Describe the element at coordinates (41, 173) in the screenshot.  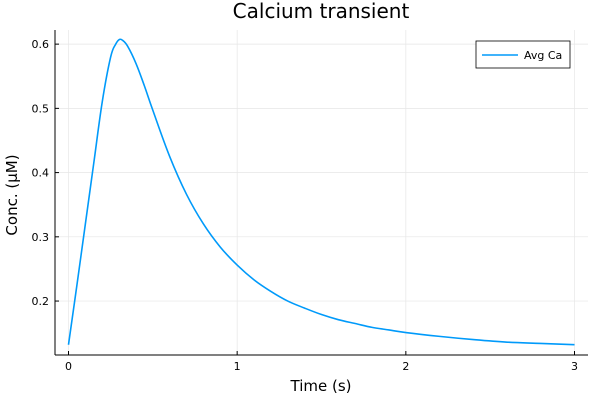
I see `y-tick-label: 0.4` at that location.